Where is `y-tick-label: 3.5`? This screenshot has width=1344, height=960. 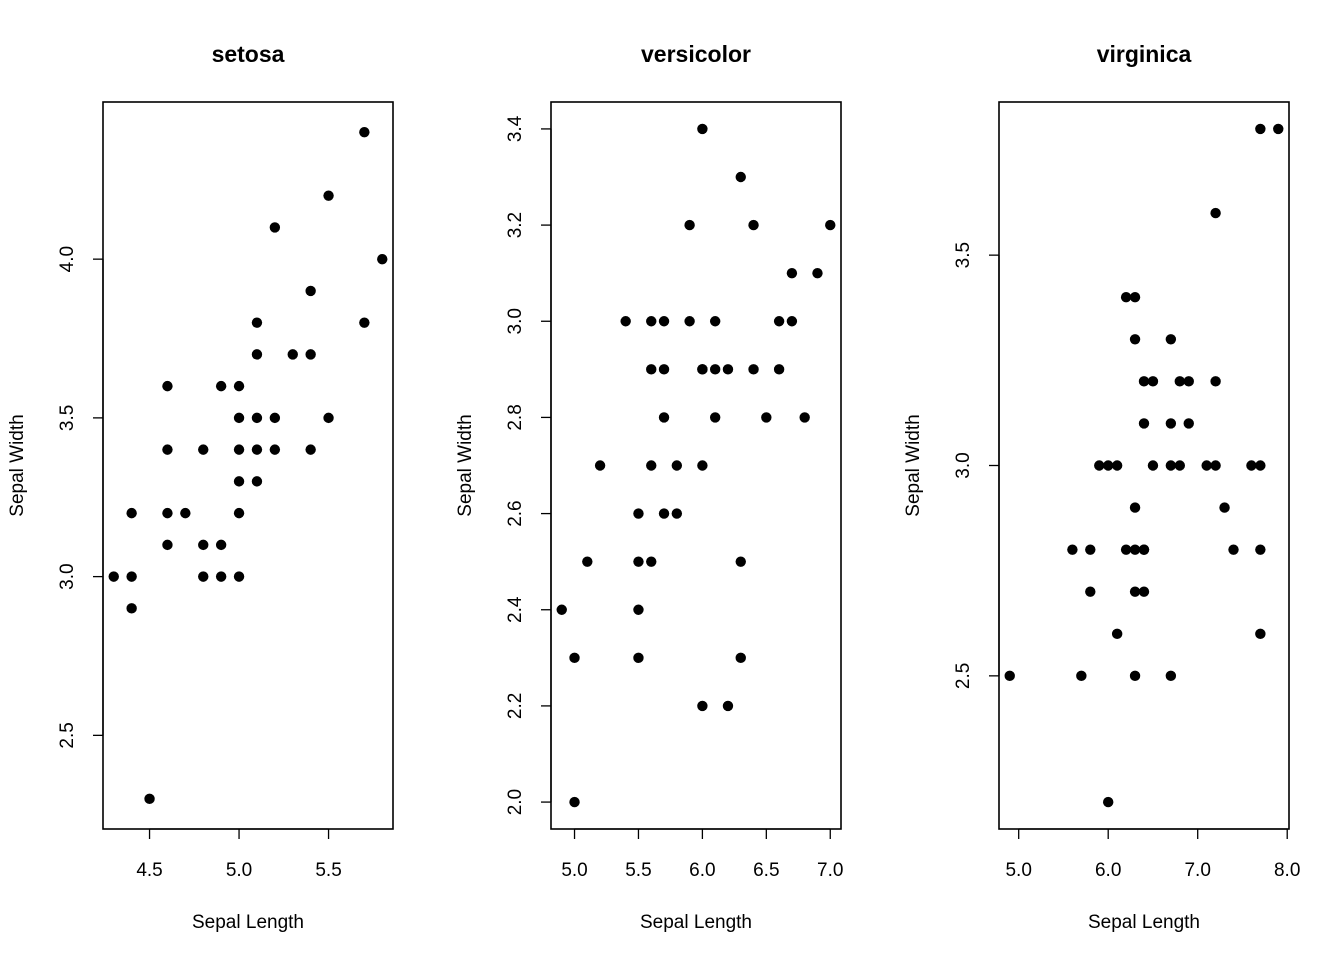
y-tick-label: 3.5 is located at coordinates (67, 418).